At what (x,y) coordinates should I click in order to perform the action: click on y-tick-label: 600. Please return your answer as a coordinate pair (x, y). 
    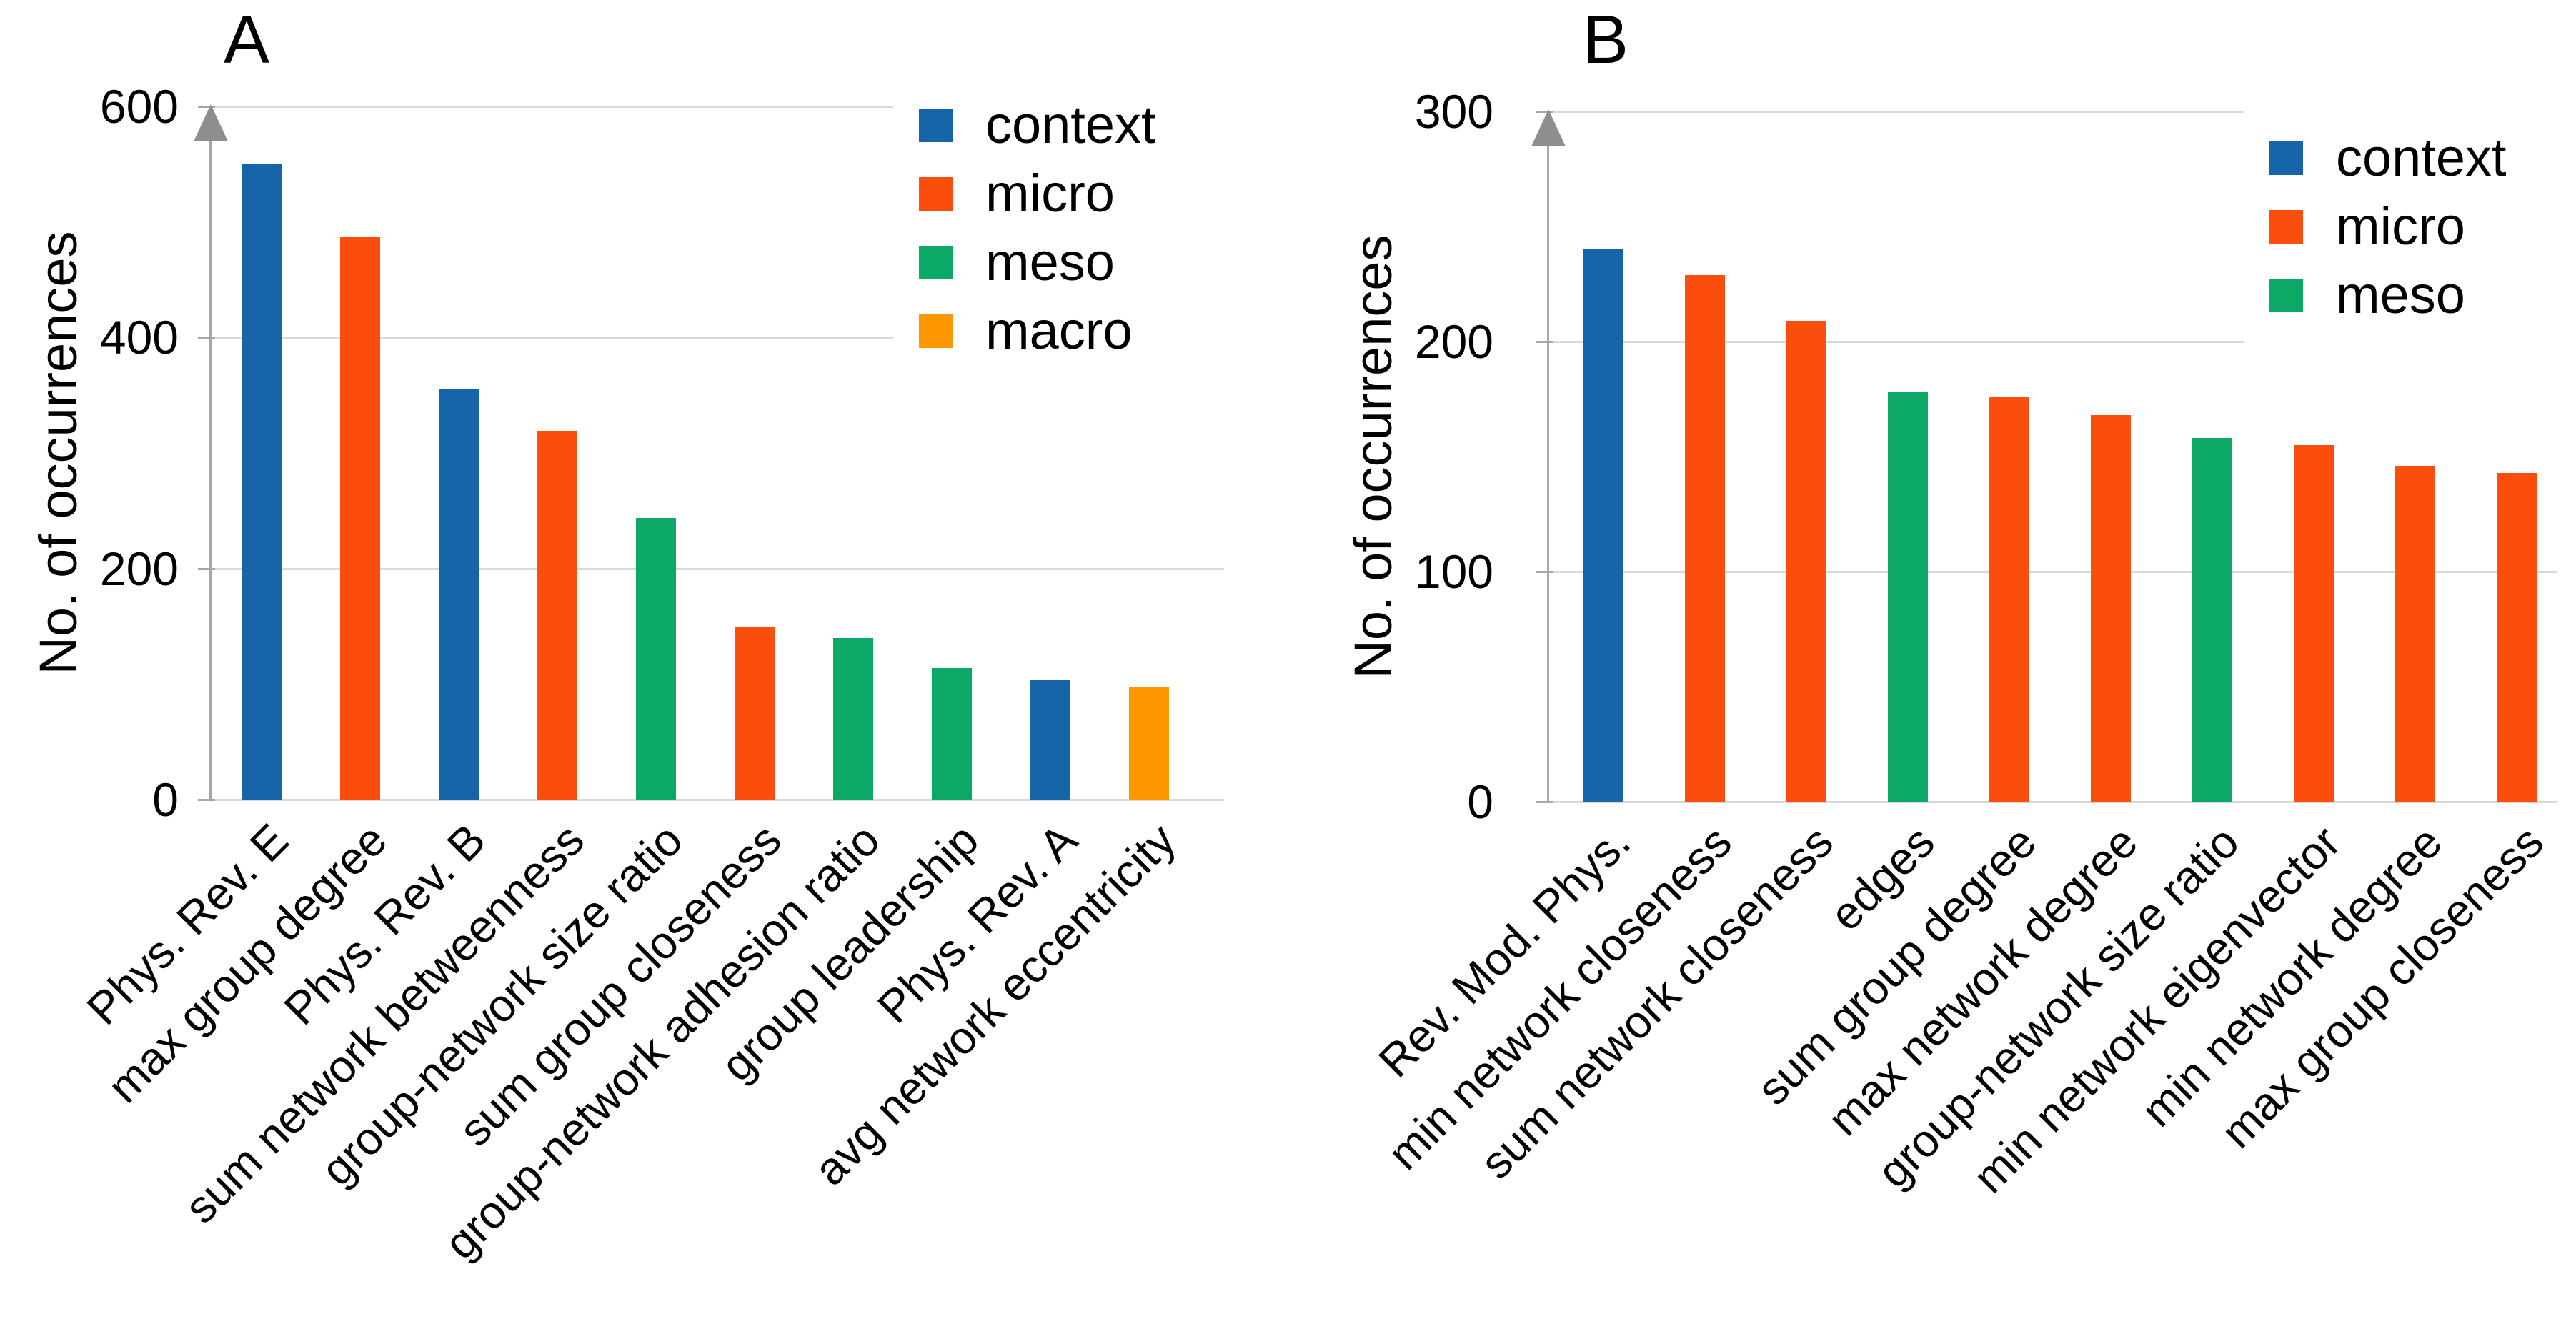
    Looking at the image, I should click on (139, 106).